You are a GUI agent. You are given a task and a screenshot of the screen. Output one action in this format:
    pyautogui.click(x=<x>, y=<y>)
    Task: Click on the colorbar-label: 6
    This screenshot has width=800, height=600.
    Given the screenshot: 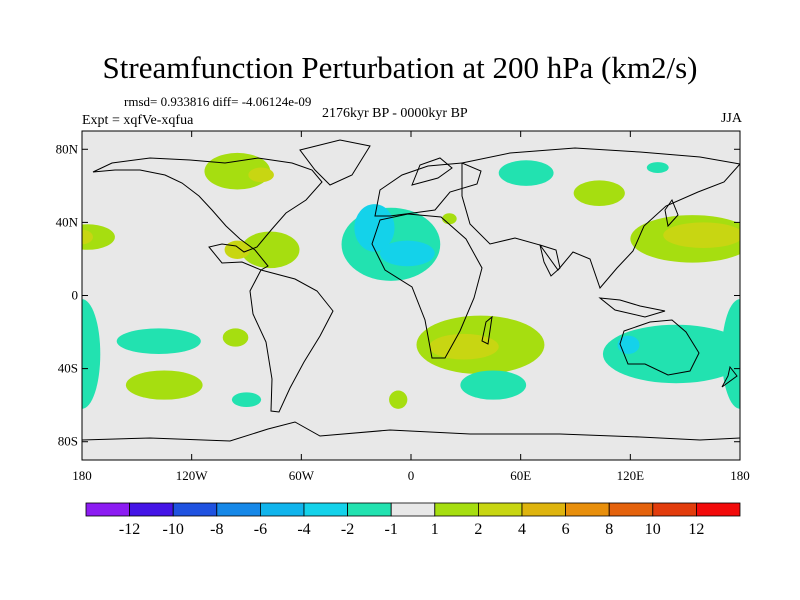 What is the action you would take?
    pyautogui.click(x=566, y=529)
    